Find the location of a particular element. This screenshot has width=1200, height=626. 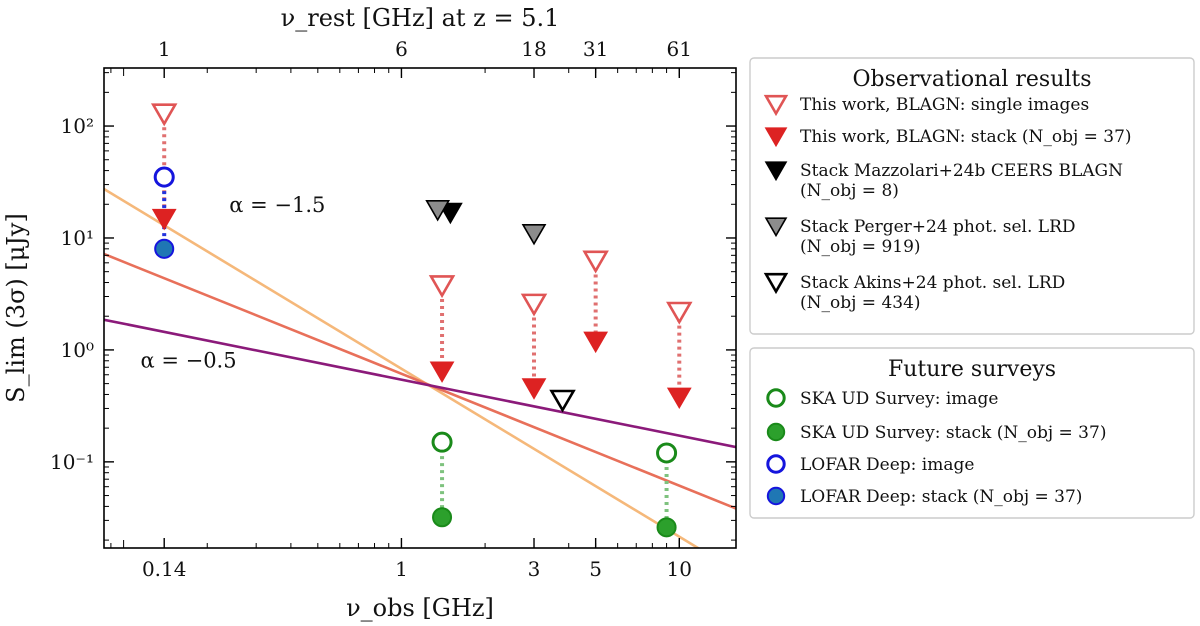

legend-title: Future surveys is located at coordinates (972, 369).